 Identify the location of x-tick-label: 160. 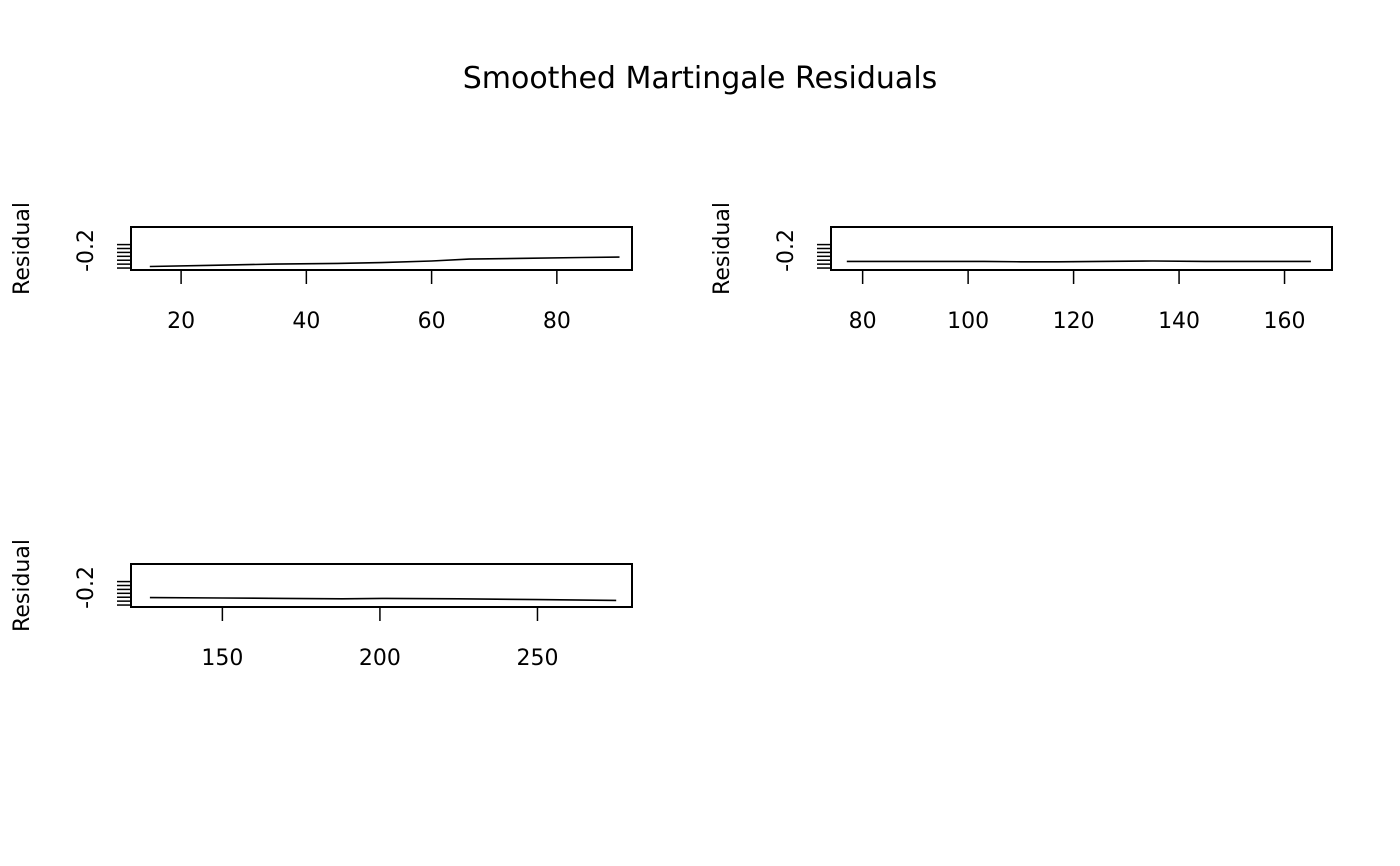
(1285, 321).